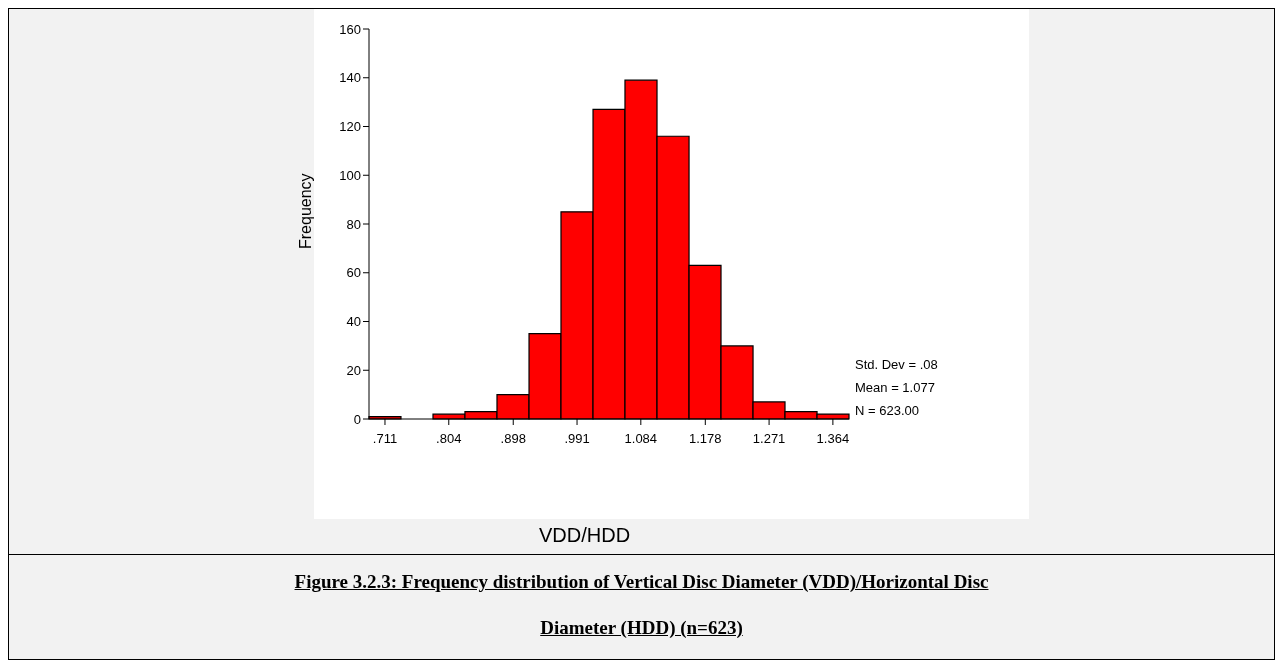 The image size is (1283, 666). I want to click on x-tick-label: .804, so click(449, 438).